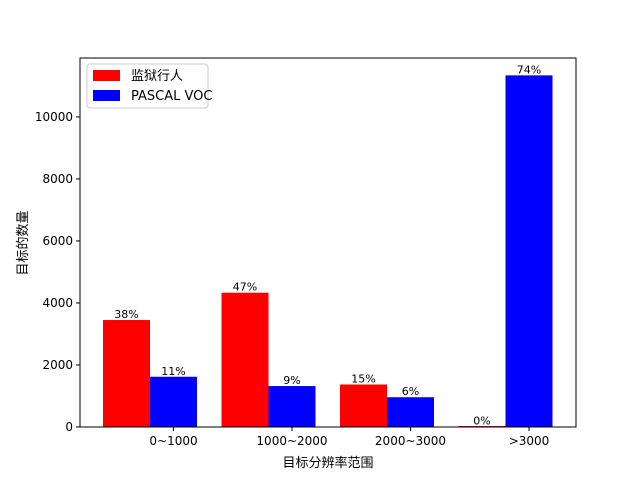 Image resolution: width=640 pixels, height=480 pixels. I want to click on legend-swatch-prison, so click(106, 75).